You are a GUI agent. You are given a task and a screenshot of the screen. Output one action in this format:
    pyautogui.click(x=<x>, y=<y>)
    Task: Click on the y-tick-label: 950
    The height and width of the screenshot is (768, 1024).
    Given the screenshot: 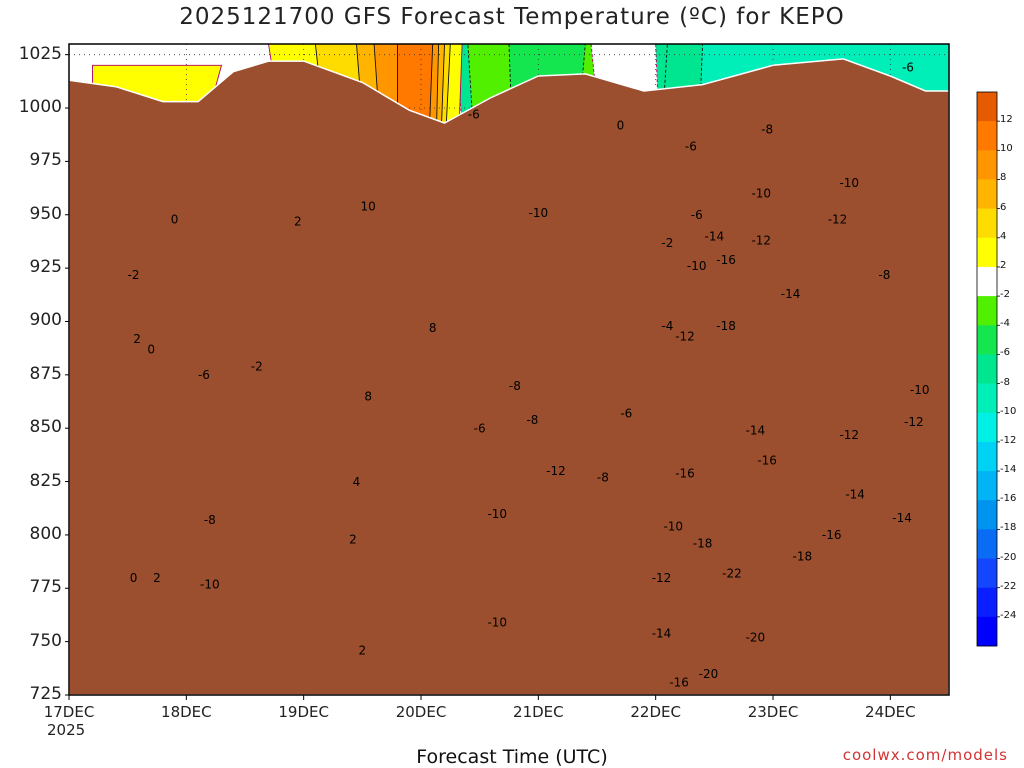 What is the action you would take?
    pyautogui.click(x=45, y=213)
    